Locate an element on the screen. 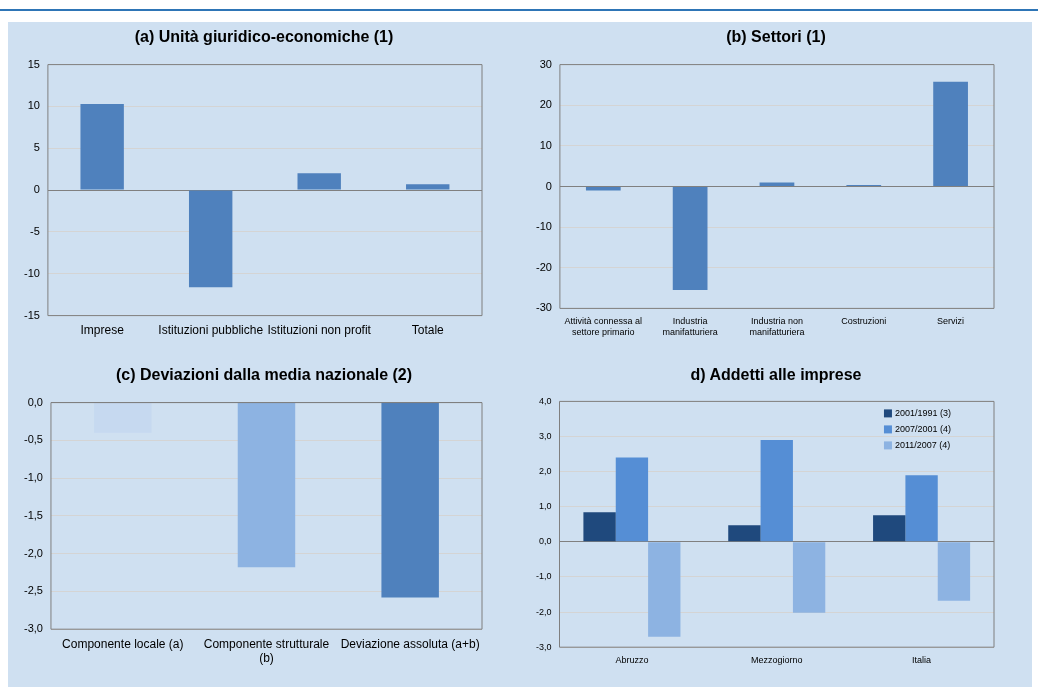 The height and width of the screenshot is (691, 1038). x-tick-label: Imprese is located at coordinates (102, 330).